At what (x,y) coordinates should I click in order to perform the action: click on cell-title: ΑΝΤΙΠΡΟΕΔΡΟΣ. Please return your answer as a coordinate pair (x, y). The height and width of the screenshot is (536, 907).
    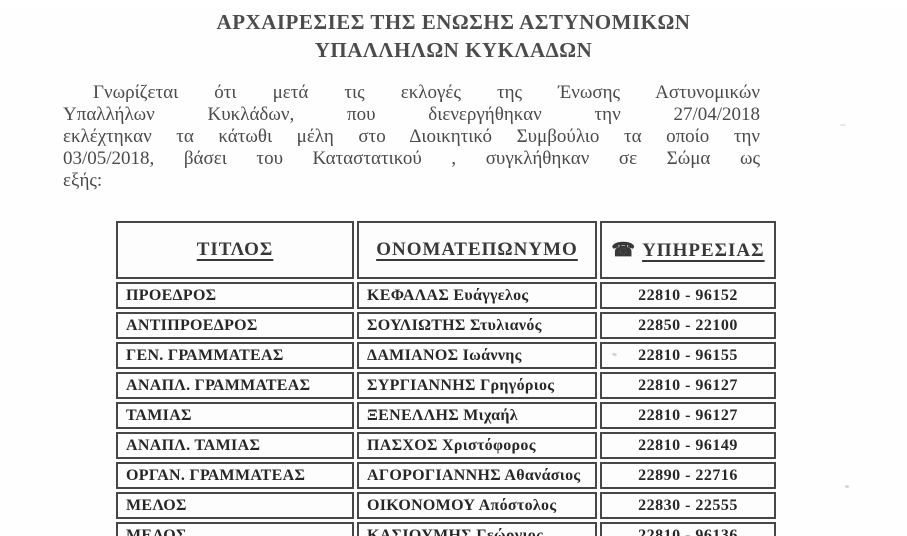
    Looking at the image, I should click on (235, 325).